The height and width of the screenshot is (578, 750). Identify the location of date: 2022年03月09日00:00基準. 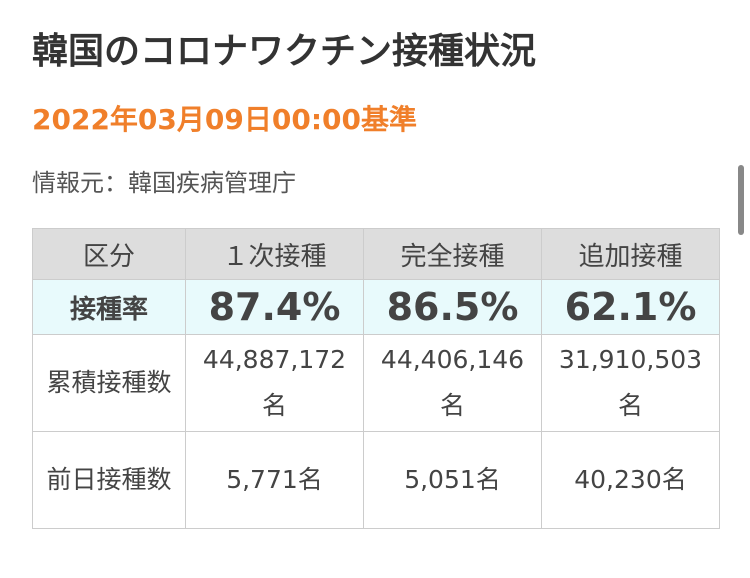
(224, 119).